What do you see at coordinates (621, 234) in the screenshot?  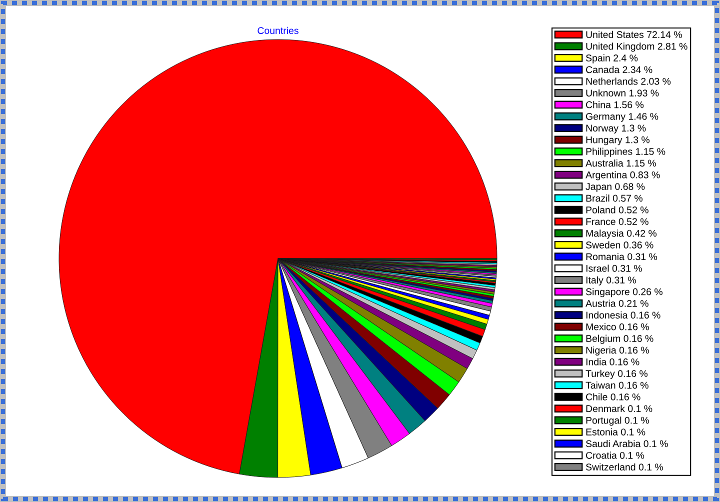 I see `legend-label: Malaysia 0.42 %` at bounding box center [621, 234].